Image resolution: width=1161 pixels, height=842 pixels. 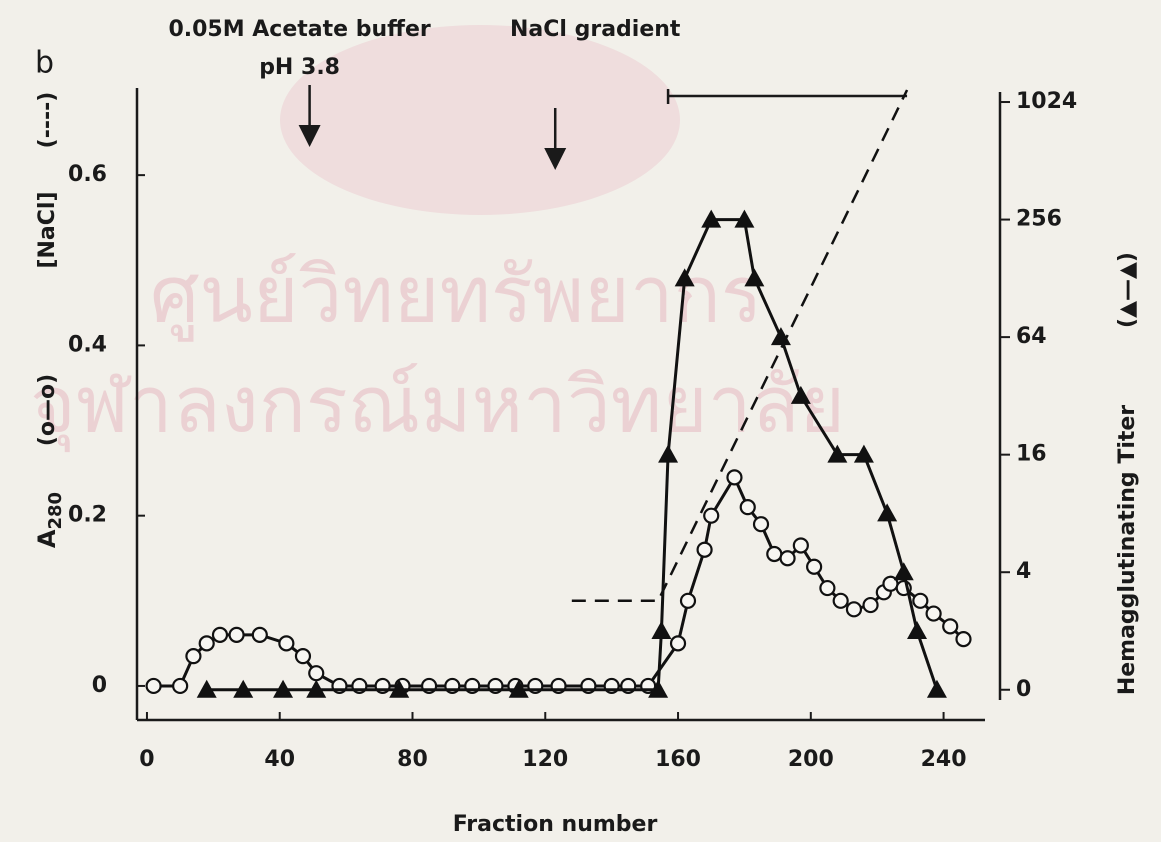 I want to click on y2-tick-label: 64, so click(x=1031, y=336).